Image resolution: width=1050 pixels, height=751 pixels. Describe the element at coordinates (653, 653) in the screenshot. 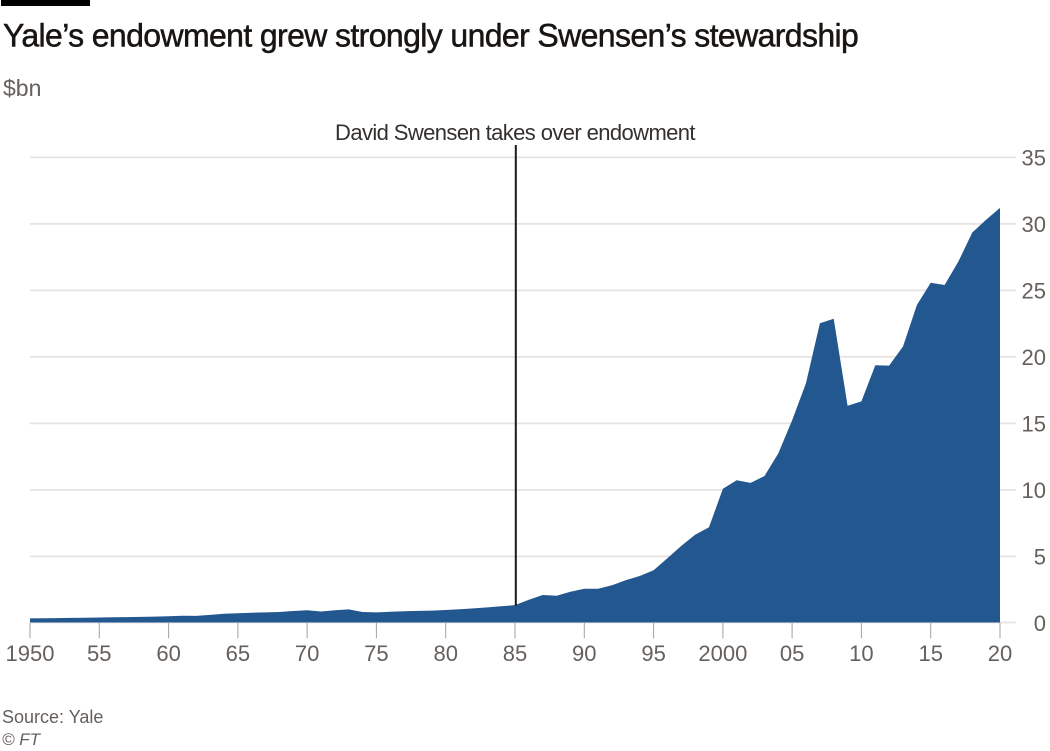

I see `svg-text: 95` at that location.